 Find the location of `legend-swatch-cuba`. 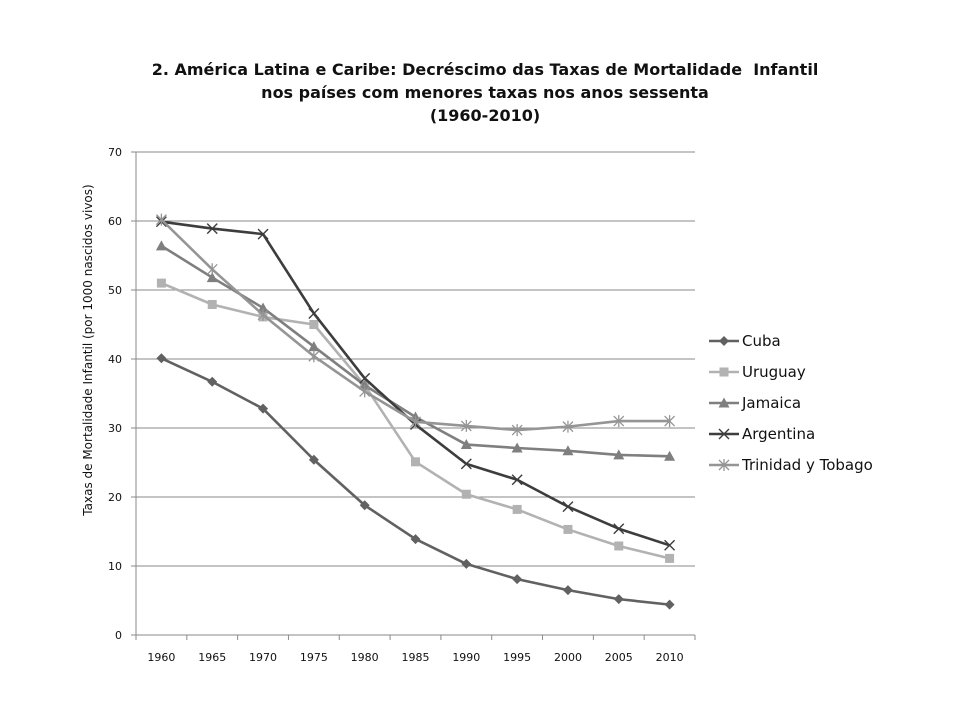

legend-swatch-cuba is located at coordinates (724, 341).